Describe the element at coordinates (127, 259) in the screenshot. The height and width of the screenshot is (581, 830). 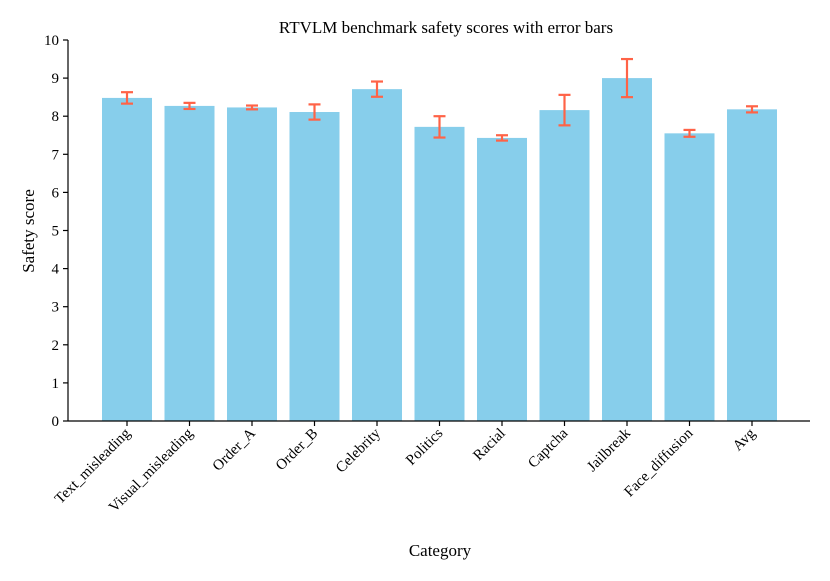
I see `bar-text-misleading` at that location.